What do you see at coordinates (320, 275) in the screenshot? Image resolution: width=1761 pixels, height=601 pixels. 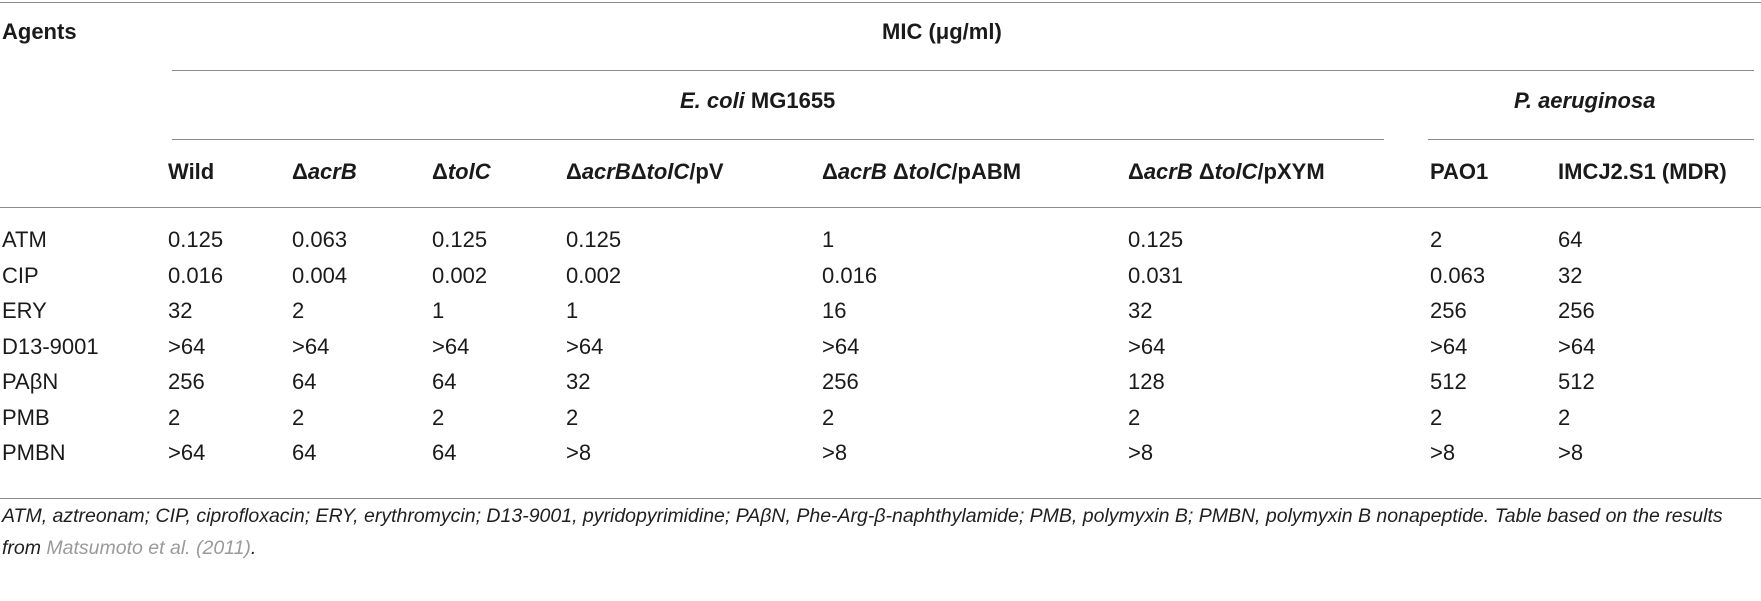 I see `mic-value-cell: 0.004` at bounding box center [320, 275].